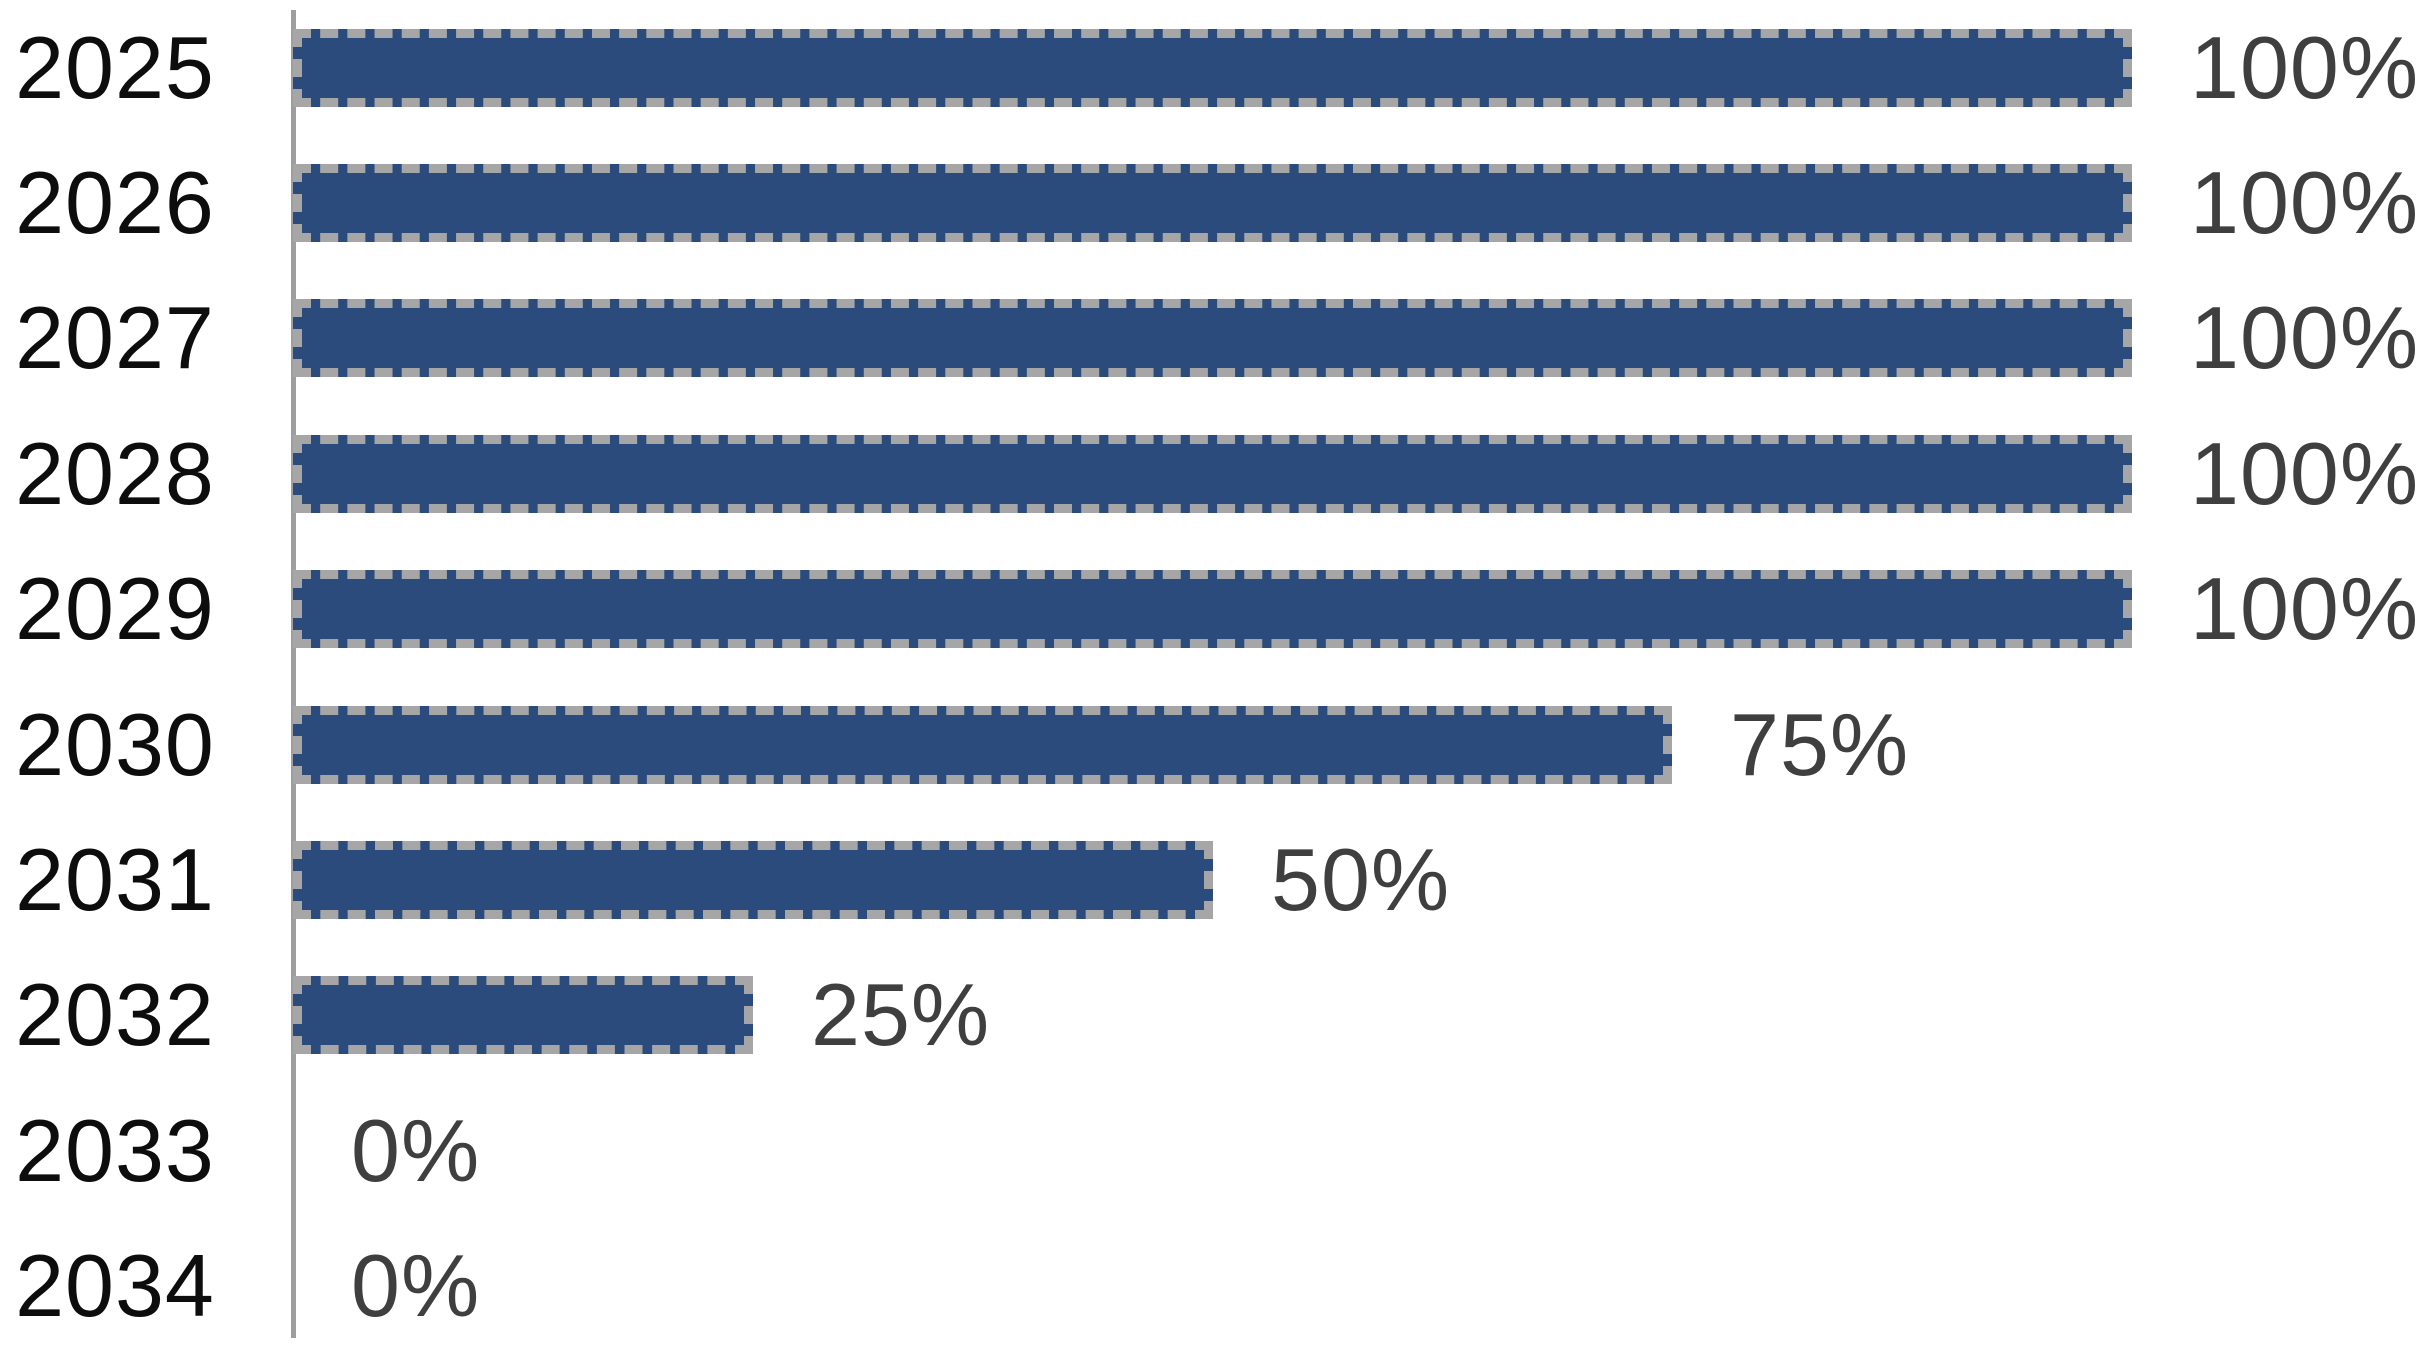 This screenshot has width=2436, height=1354. What do you see at coordinates (1361, 880) in the screenshot?
I see `value-label: 50%` at bounding box center [1361, 880].